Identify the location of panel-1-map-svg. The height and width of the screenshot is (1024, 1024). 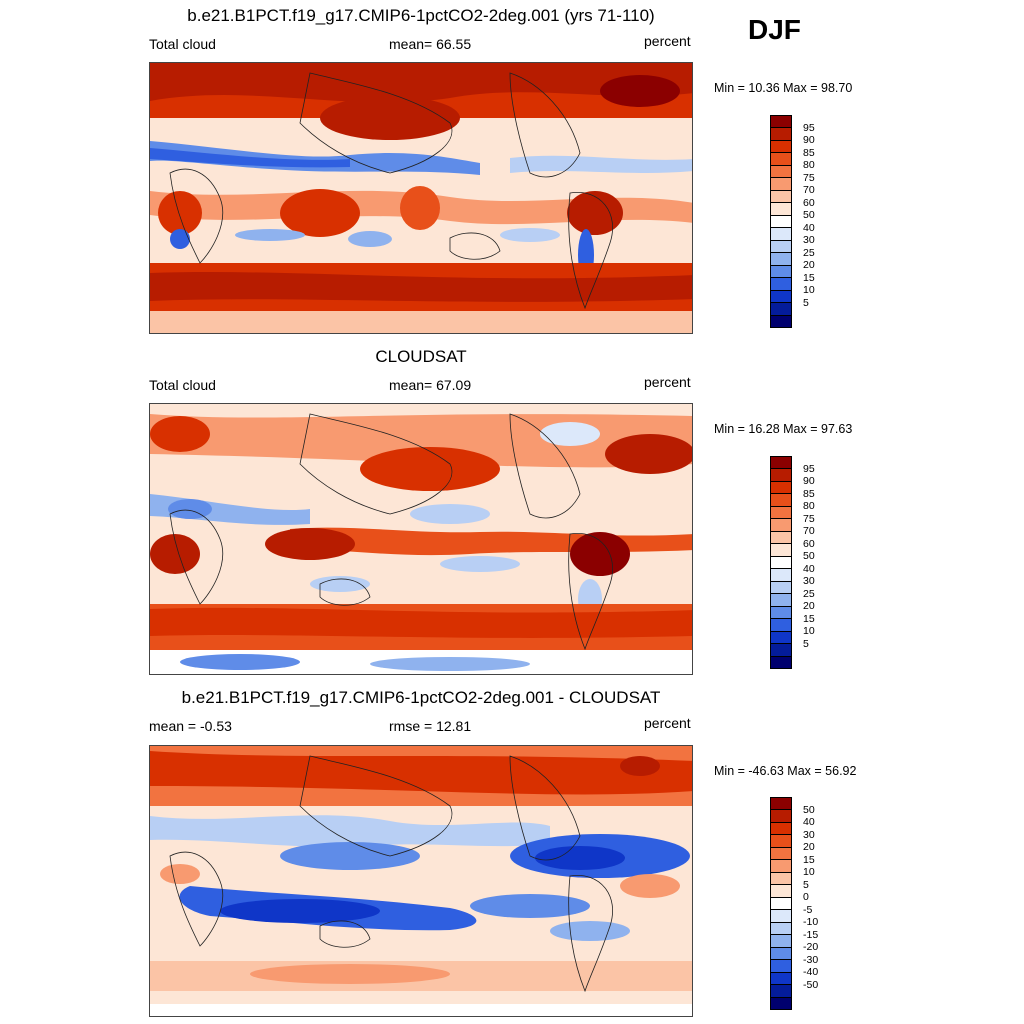
(421, 198).